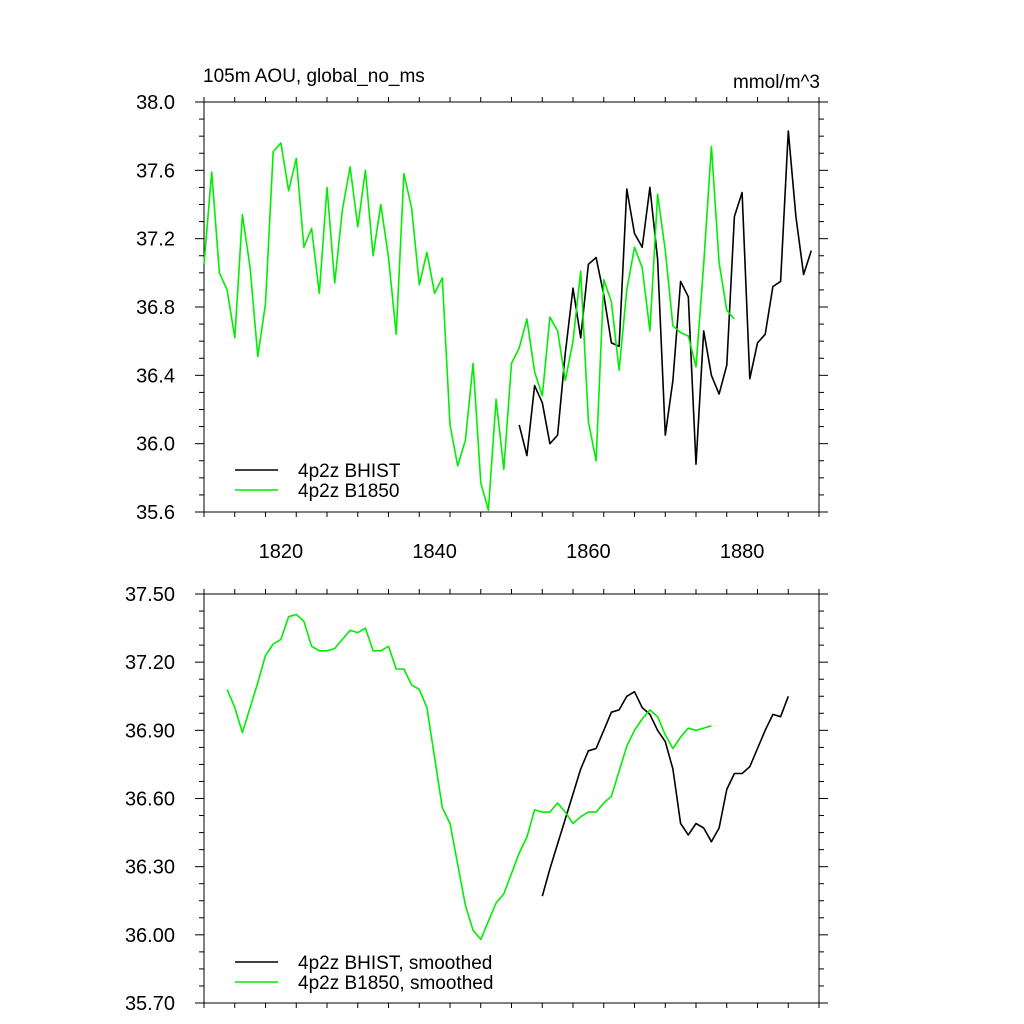 The image size is (1024, 1024). I want to click on y-tick-label: 36.8, so click(155, 308).